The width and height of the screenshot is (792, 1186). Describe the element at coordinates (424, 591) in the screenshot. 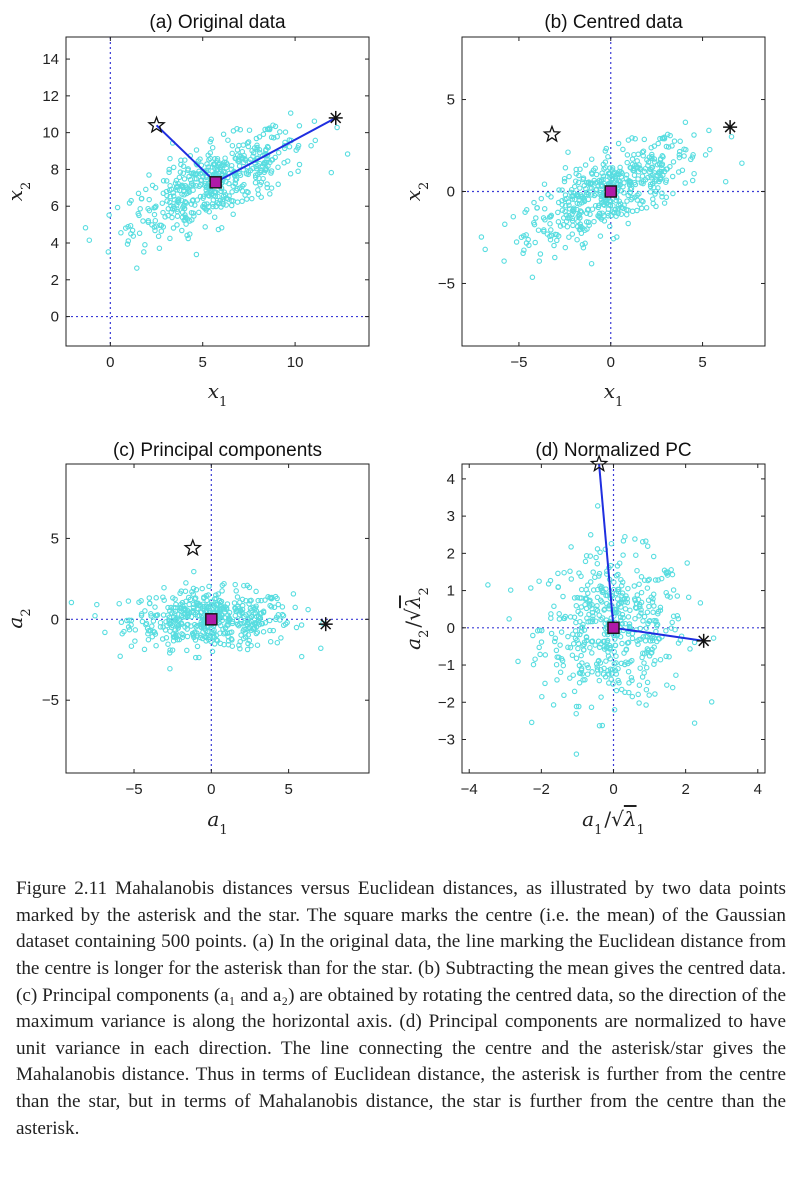

I see `y-axis-label-d-sqrt-sub: 2` at that location.